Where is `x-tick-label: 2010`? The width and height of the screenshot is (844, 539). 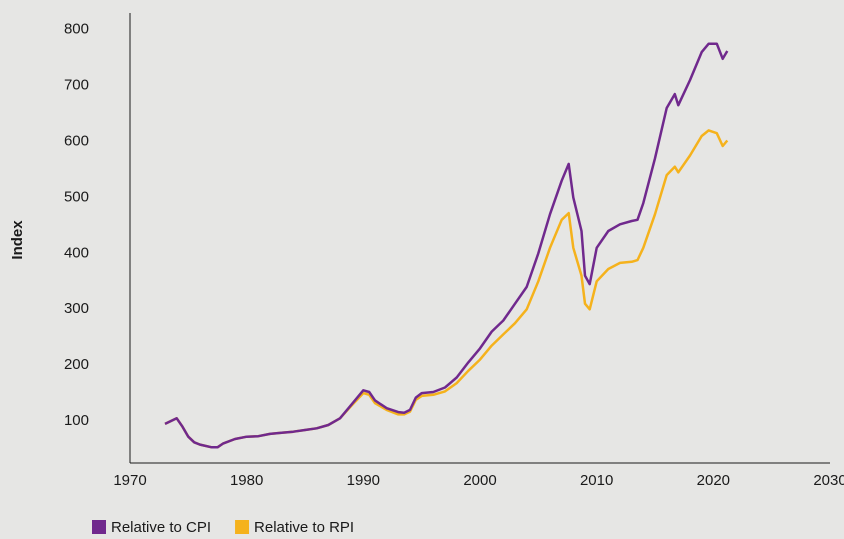 x-tick-label: 2010 is located at coordinates (596, 480).